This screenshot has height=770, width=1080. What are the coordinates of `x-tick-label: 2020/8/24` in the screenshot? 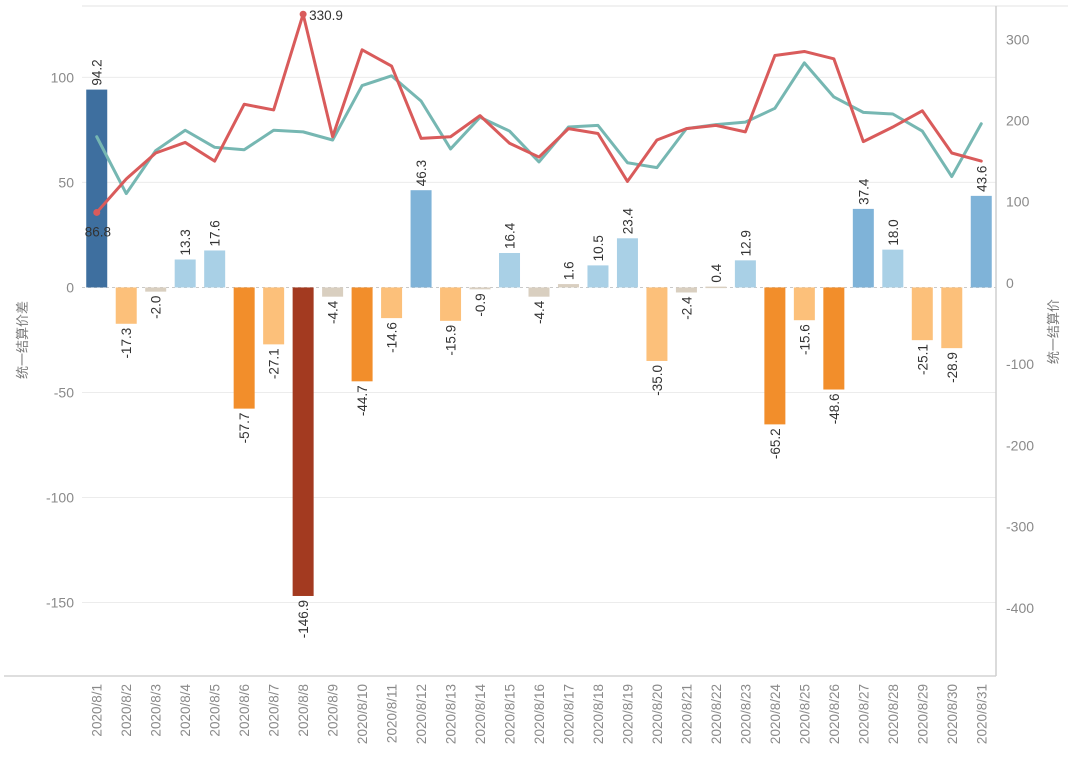 It's located at (775, 714).